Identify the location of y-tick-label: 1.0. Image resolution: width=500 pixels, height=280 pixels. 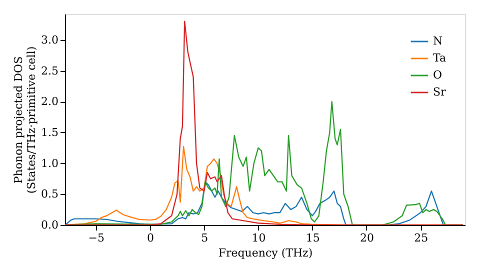
(49, 163).